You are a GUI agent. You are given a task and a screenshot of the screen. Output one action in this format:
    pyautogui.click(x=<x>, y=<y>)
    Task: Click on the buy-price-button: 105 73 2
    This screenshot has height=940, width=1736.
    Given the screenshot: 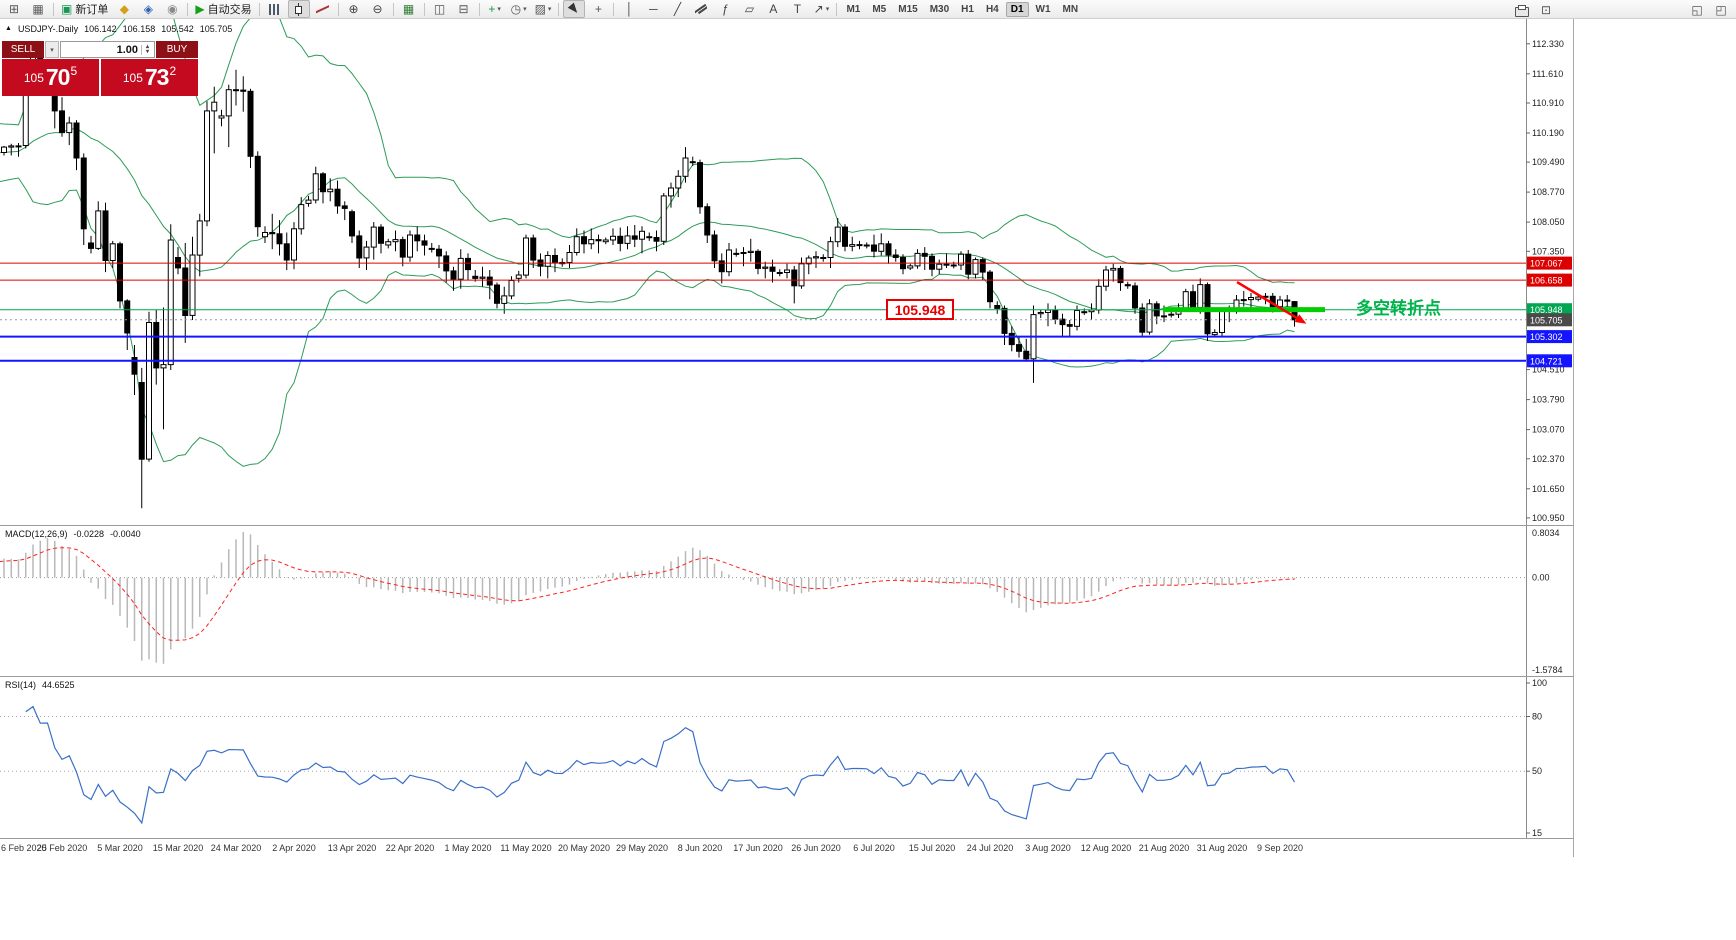 What is the action you would take?
    pyautogui.click(x=149, y=77)
    